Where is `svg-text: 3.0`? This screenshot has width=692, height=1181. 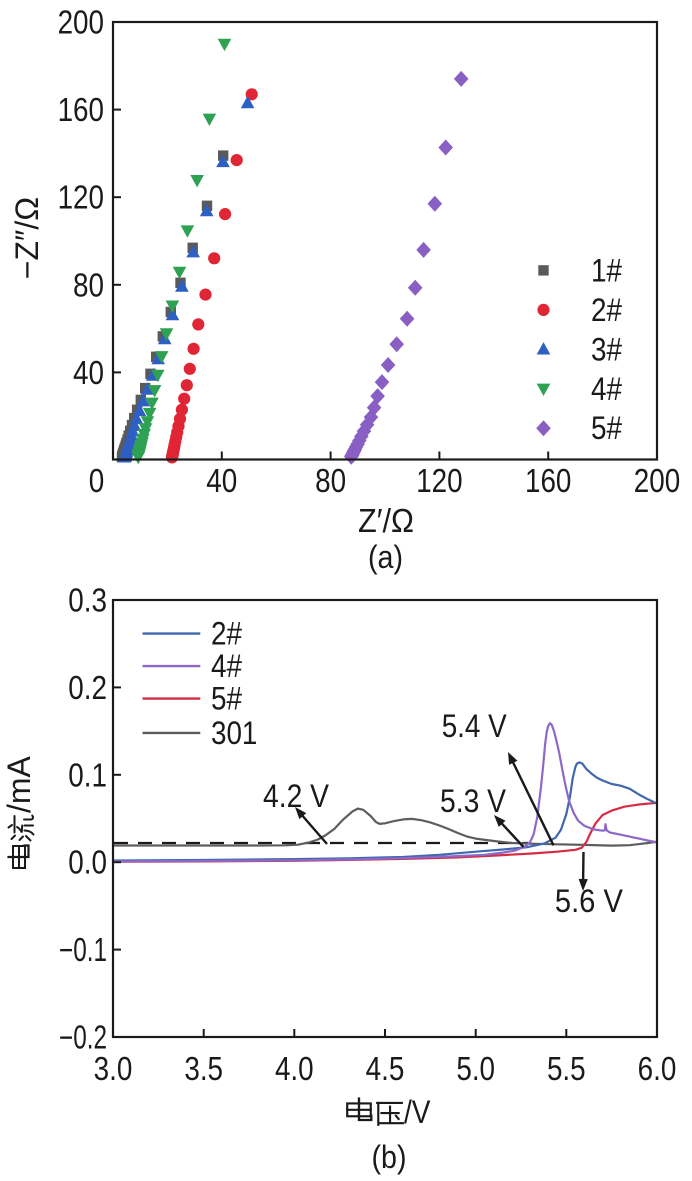 svg-text: 3.0 is located at coordinates (113, 1068).